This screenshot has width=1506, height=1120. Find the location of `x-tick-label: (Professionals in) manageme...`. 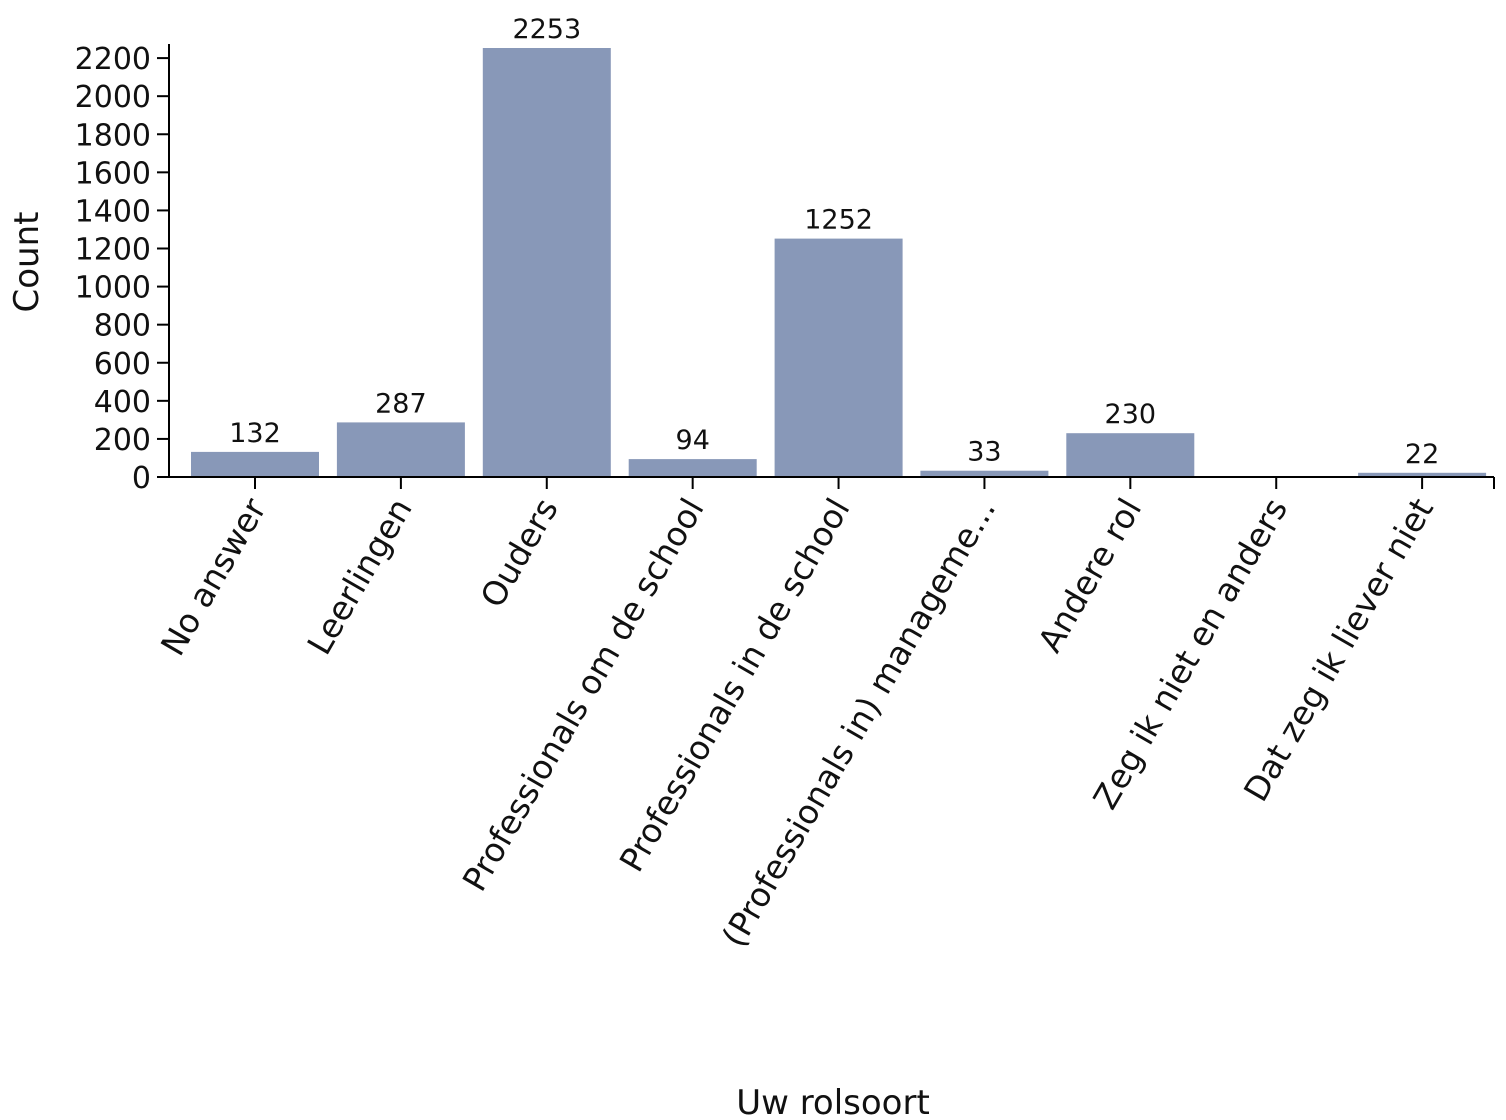

x-tick-label: (Professionals in) manageme... is located at coordinates (858, 723).